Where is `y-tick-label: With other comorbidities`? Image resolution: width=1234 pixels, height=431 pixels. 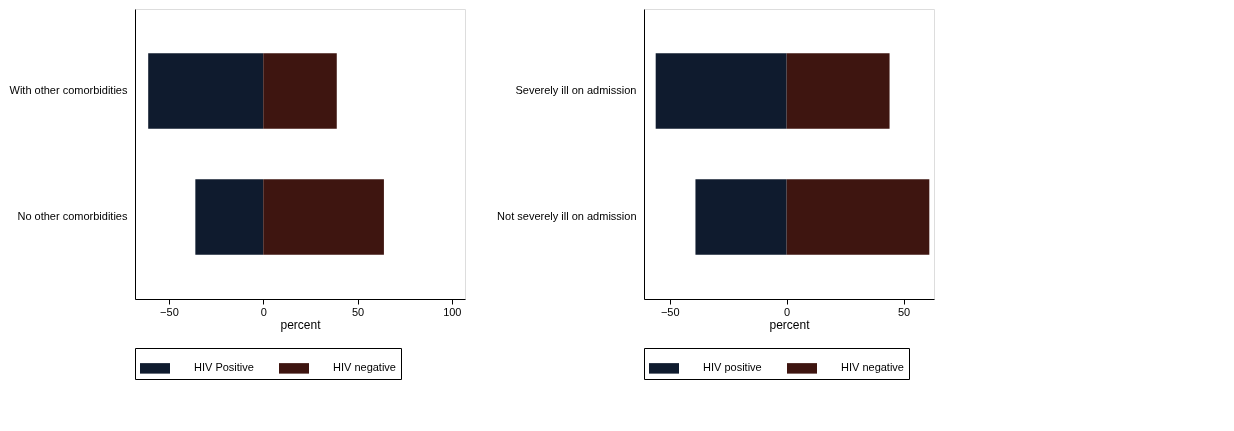
y-tick-label: With other comorbidities is located at coordinates (68, 89).